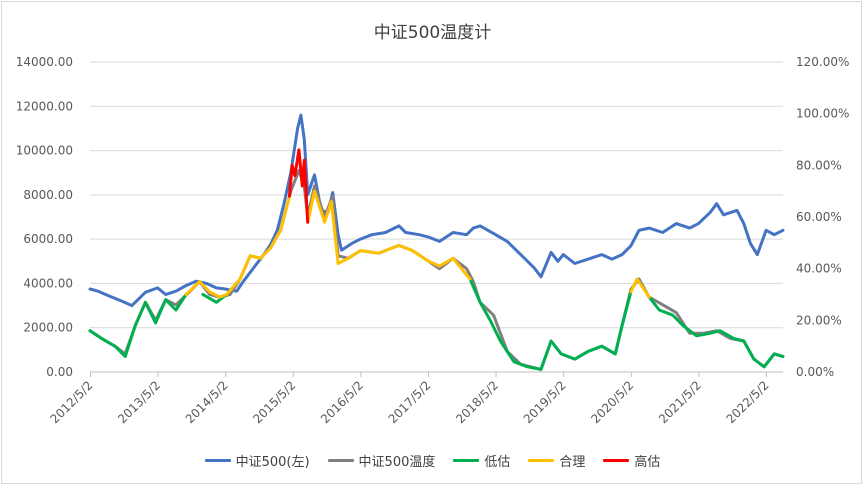  What do you see at coordinates (410, 402) in the screenshot?
I see `x-tick-label: 2017/5/2` at bounding box center [410, 402].